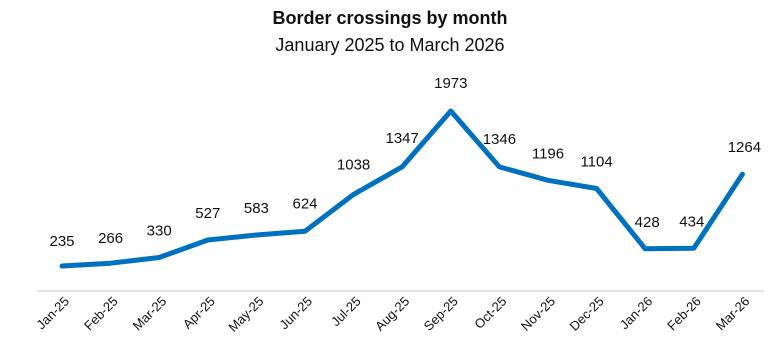 This screenshot has width=776, height=348. I want to click on x-tick-label: Sep-25, so click(441, 314).